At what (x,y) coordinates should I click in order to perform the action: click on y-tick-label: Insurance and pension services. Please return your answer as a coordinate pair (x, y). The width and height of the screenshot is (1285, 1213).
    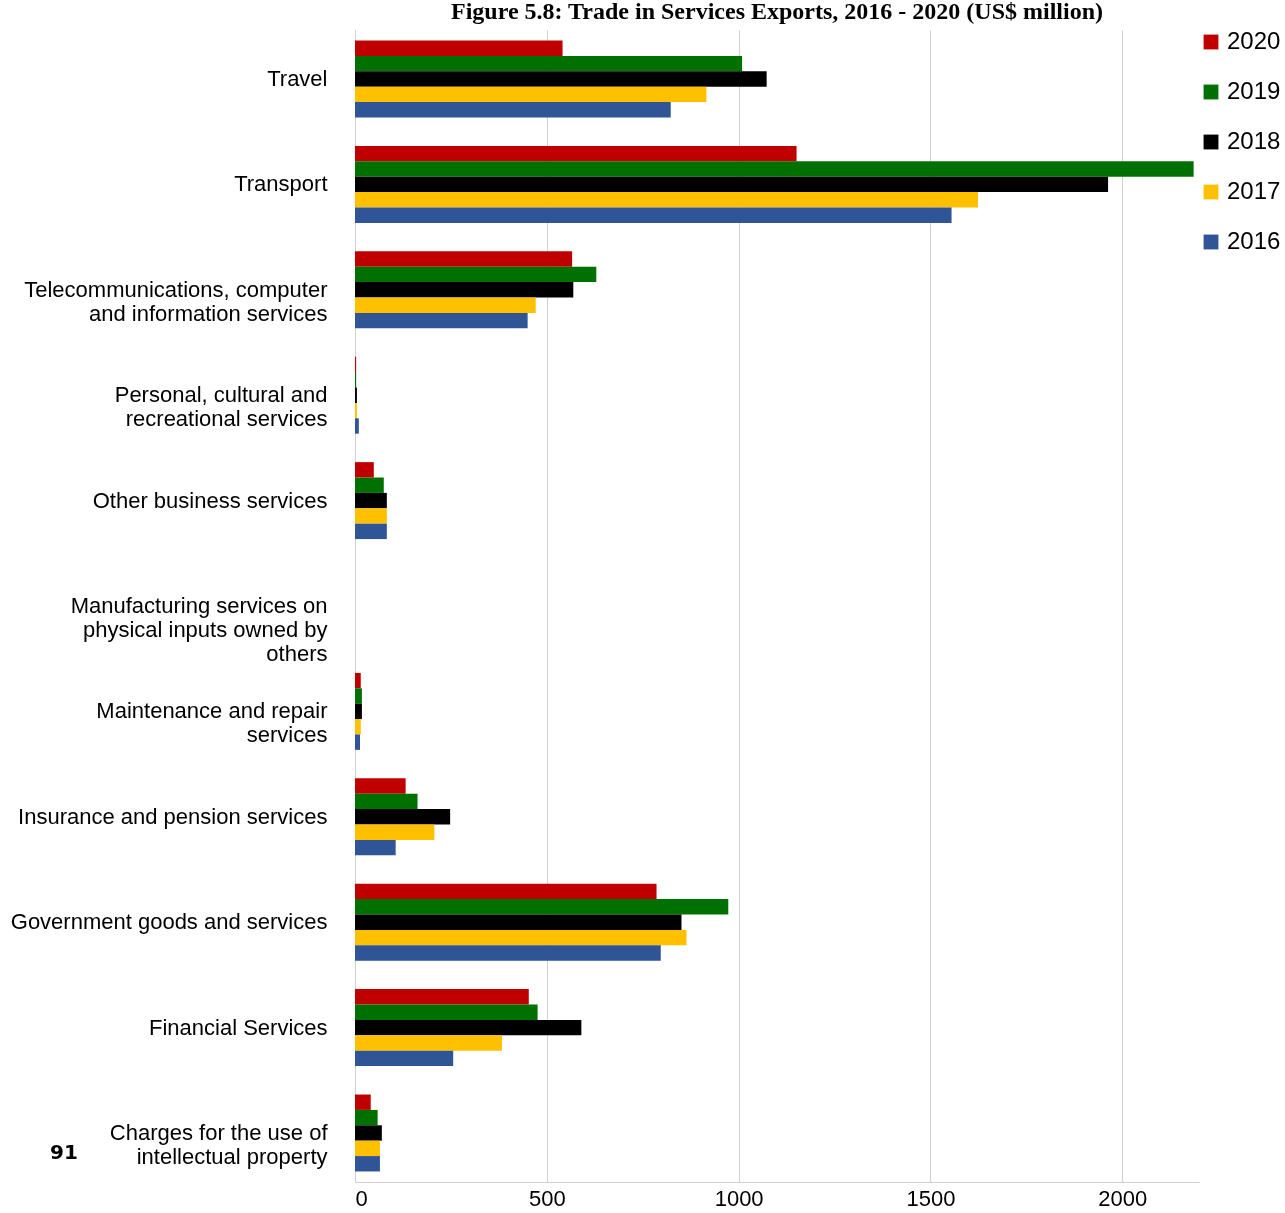
    Looking at the image, I should click on (173, 816).